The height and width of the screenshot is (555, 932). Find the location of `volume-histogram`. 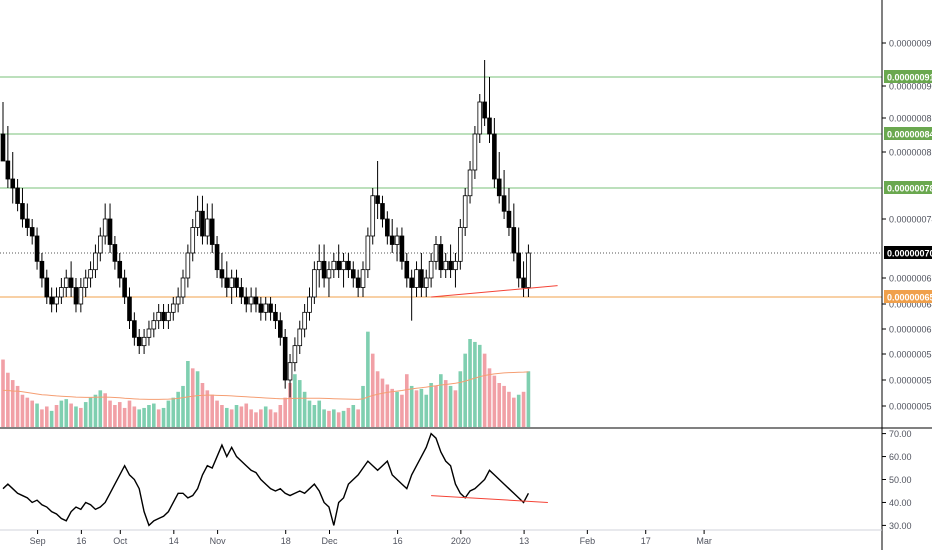

volume-histogram is located at coordinates (266, 379).